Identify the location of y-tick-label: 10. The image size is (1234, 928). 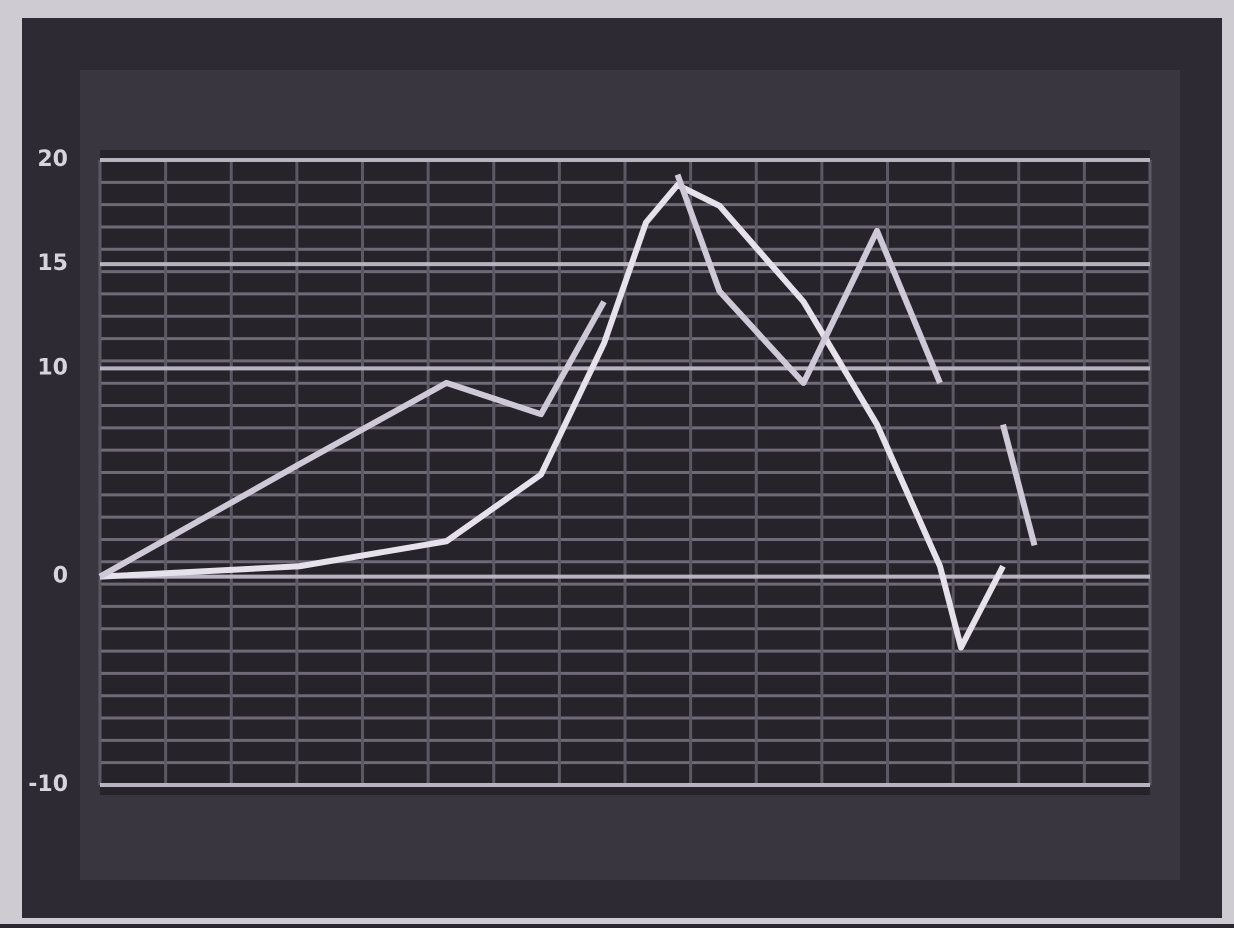
(52, 367).